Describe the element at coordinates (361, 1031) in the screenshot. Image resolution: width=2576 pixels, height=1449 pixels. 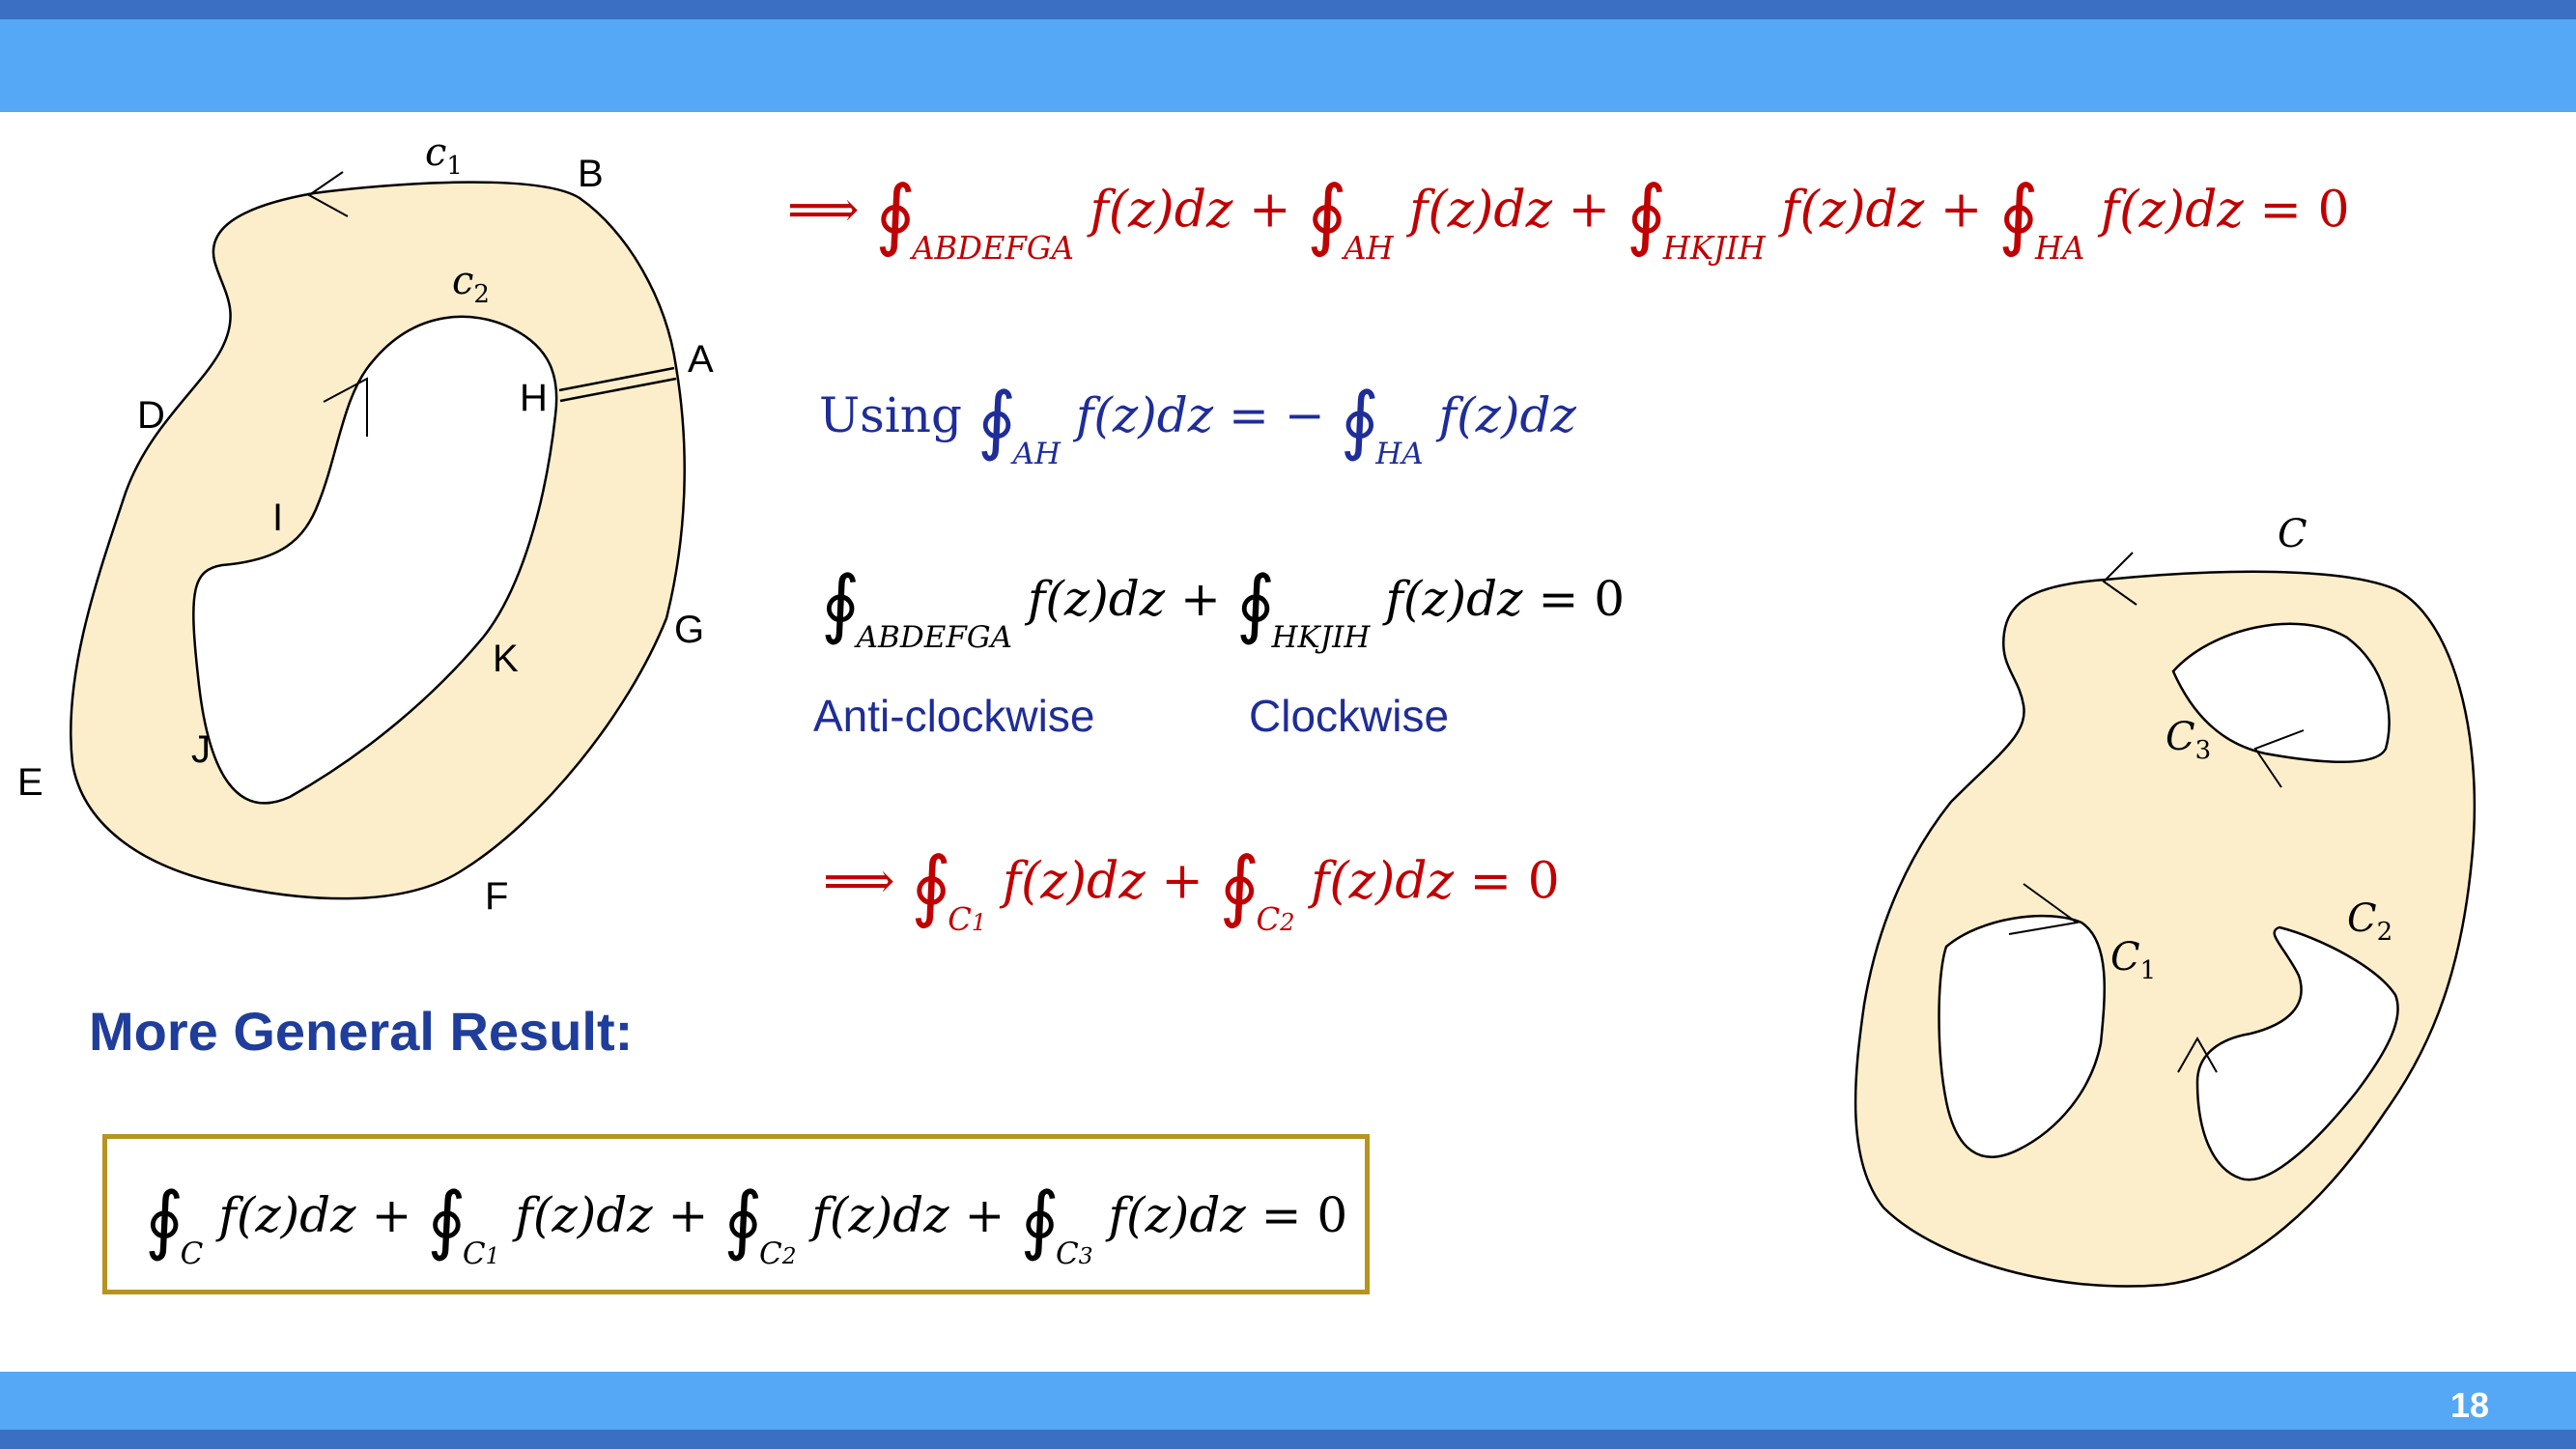
I see `section-heading: More General Result:` at that location.